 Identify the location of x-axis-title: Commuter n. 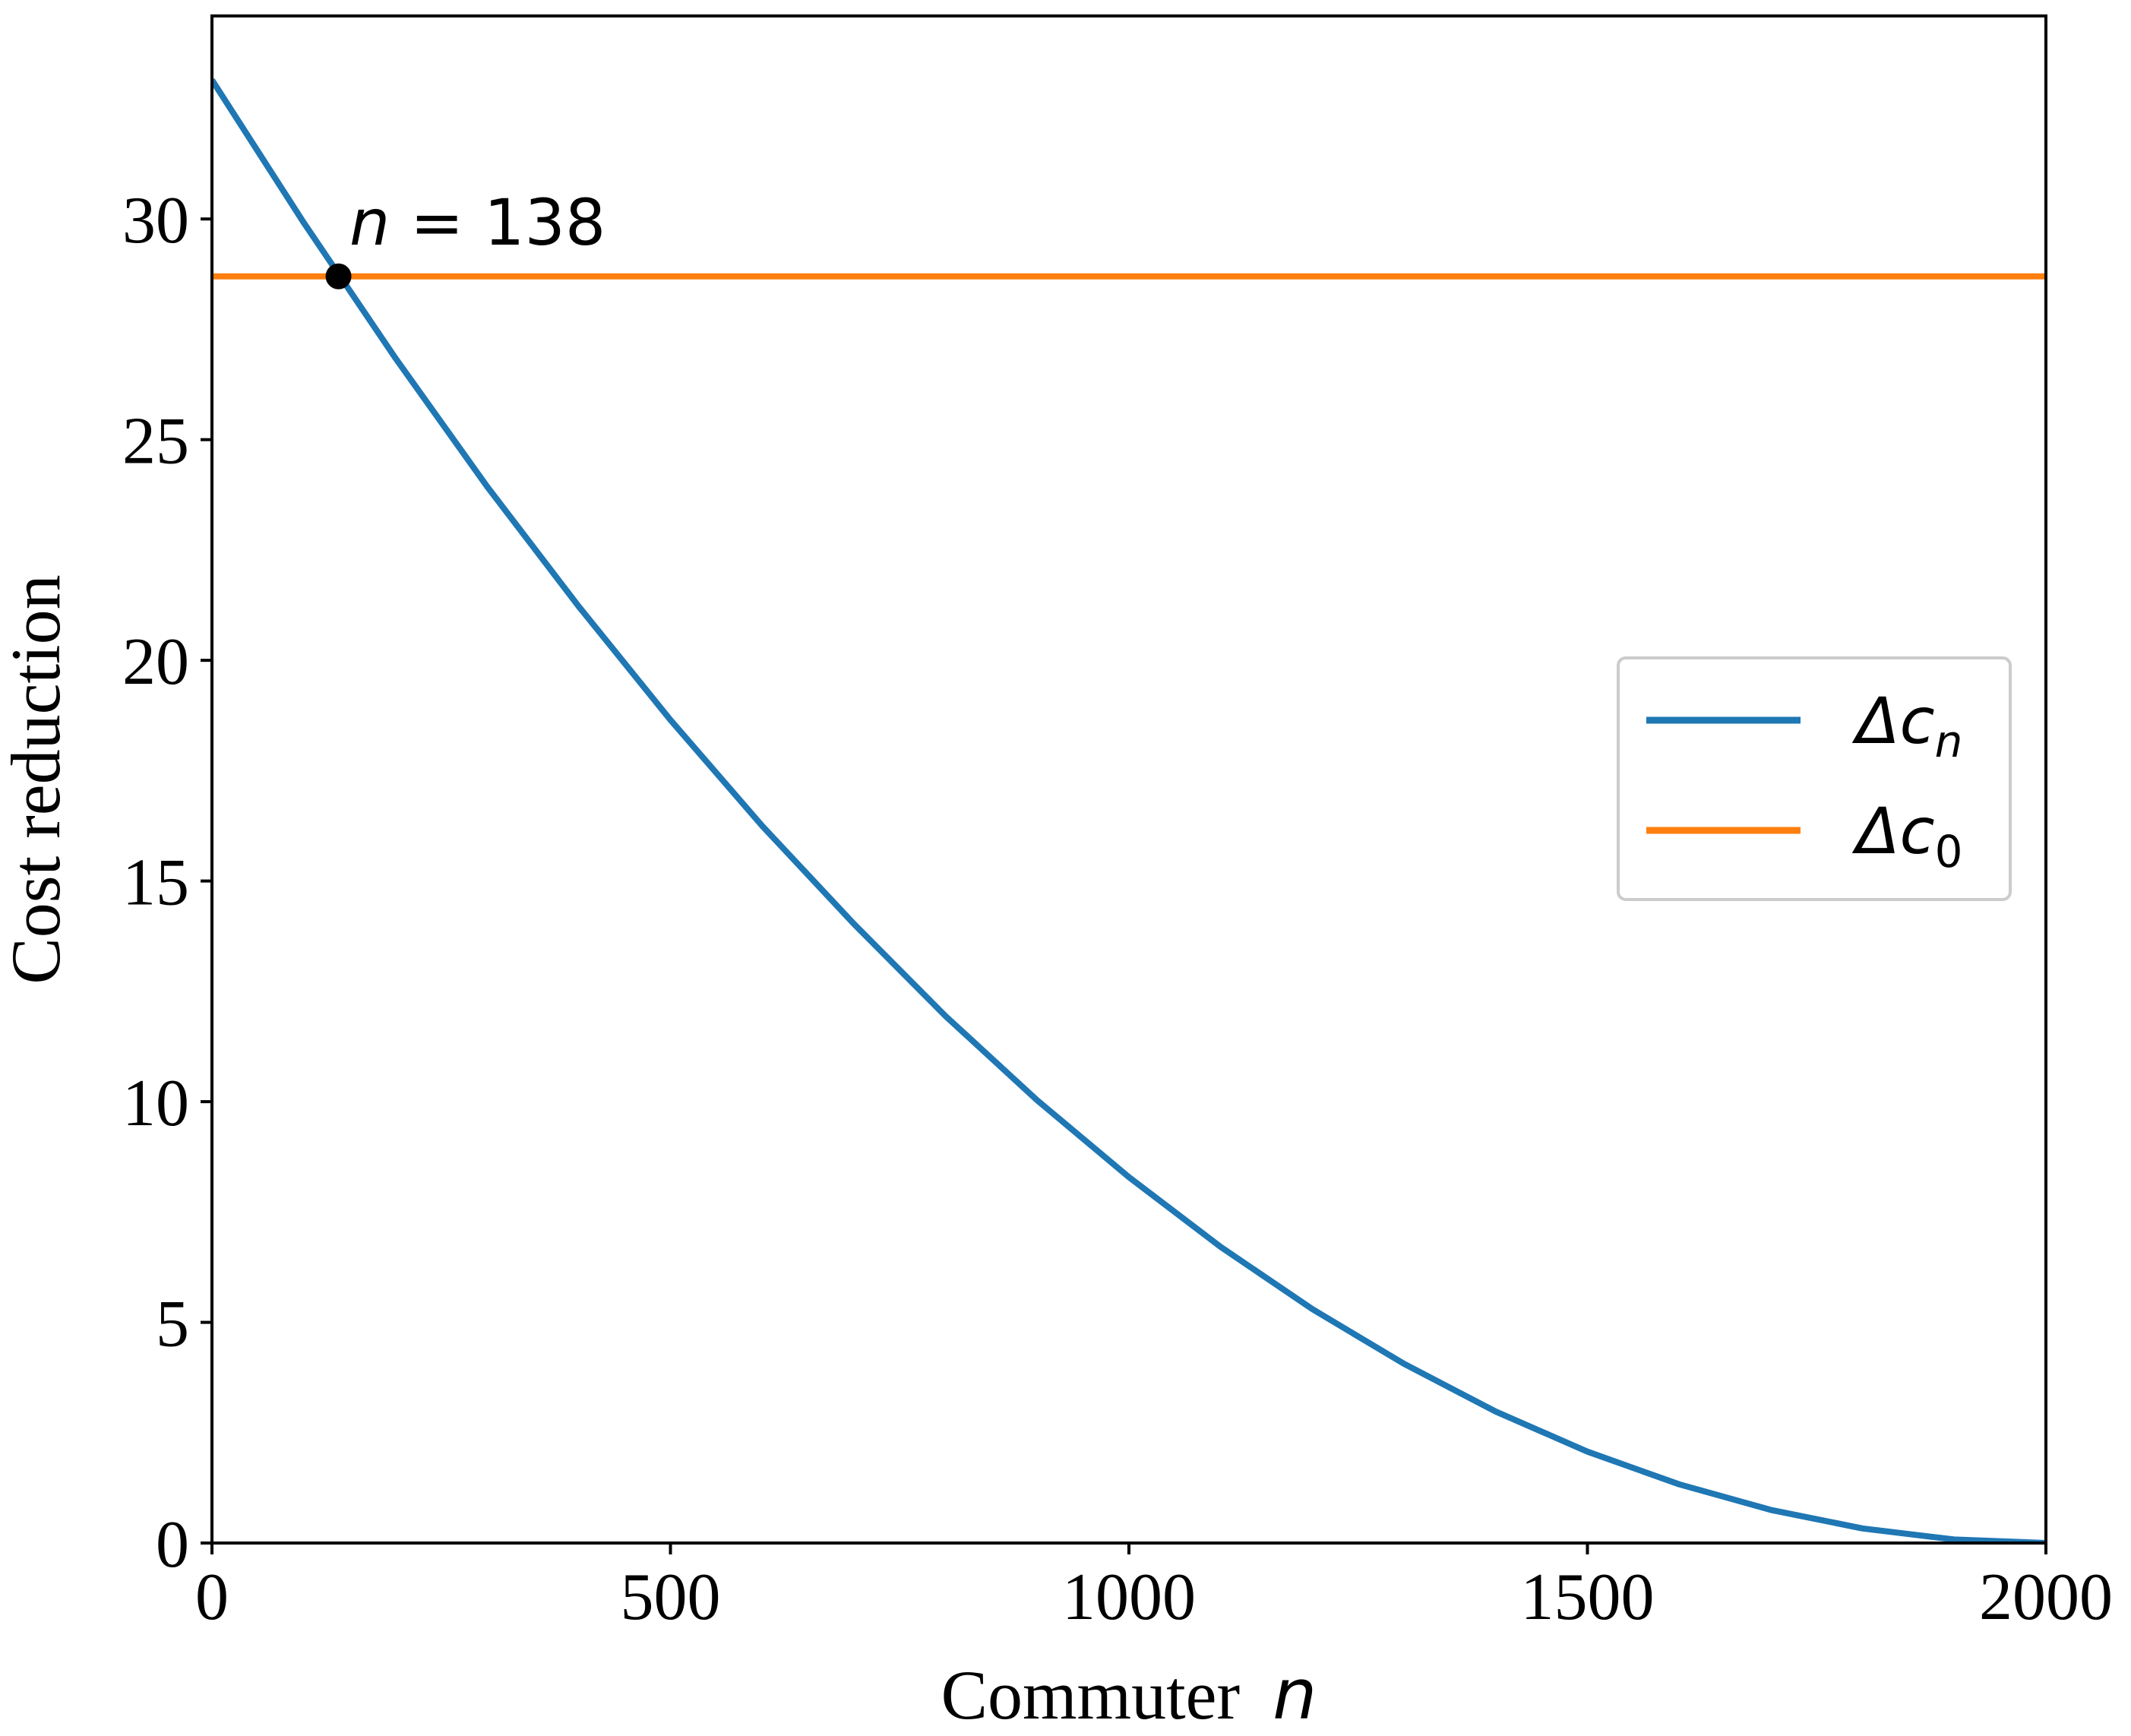
(1129, 1694).